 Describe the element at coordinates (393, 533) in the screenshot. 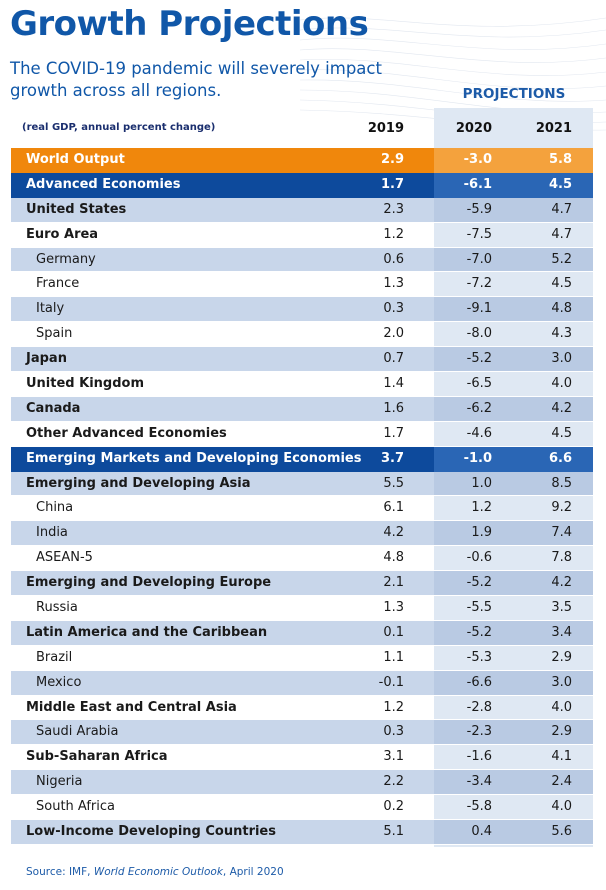

I see `value-2019: 4.2` at that location.